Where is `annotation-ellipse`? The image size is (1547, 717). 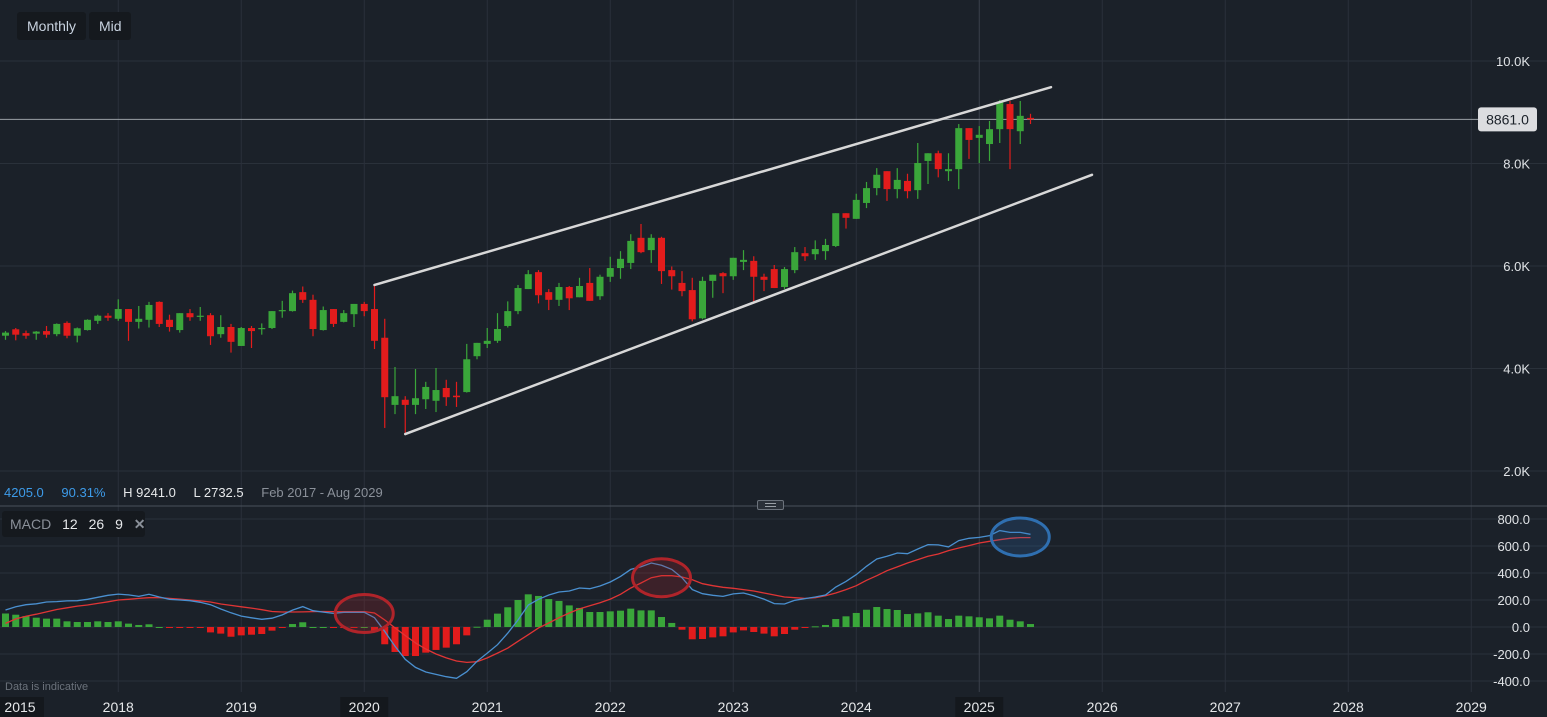 annotation-ellipse is located at coordinates (364, 613).